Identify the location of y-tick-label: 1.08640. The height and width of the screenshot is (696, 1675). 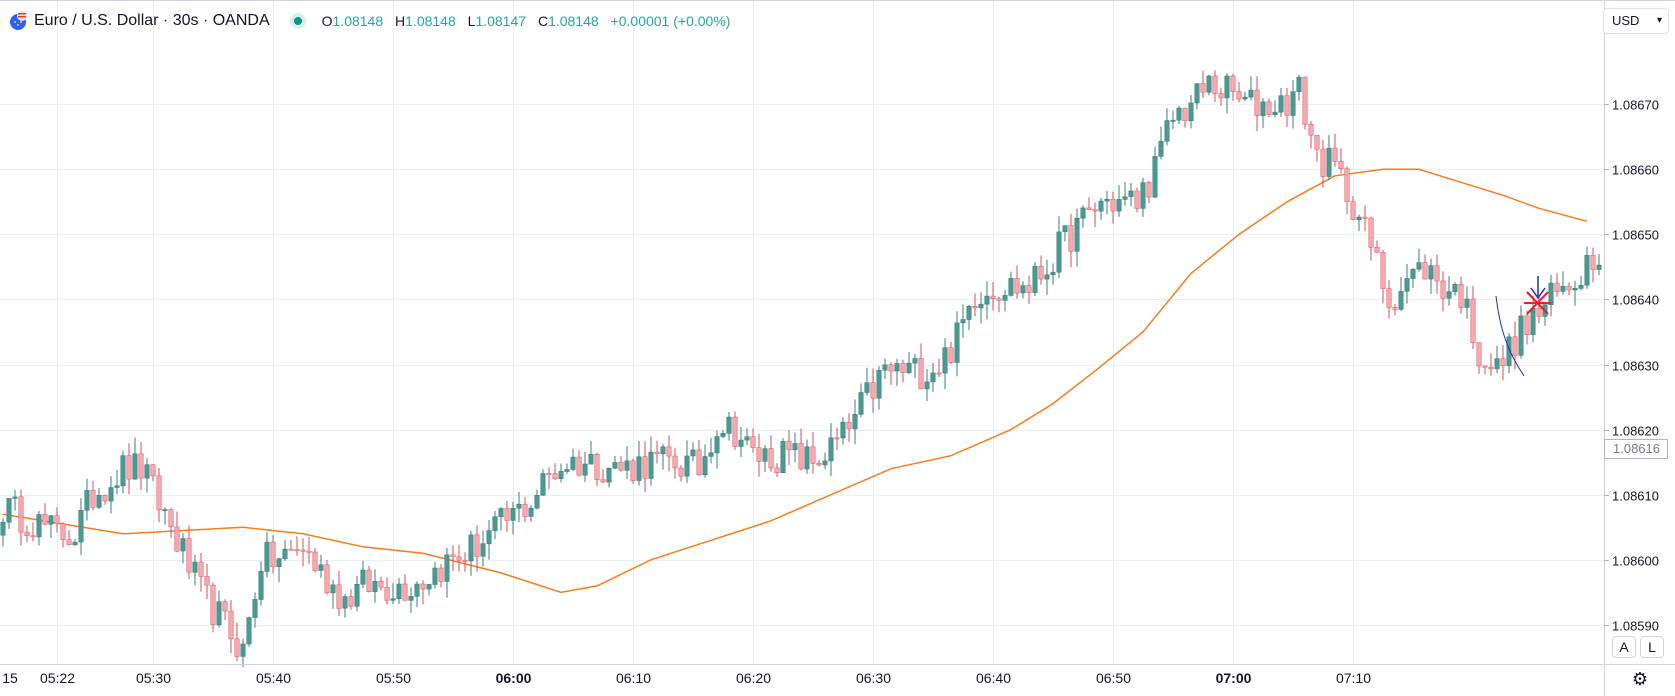
(1635, 300).